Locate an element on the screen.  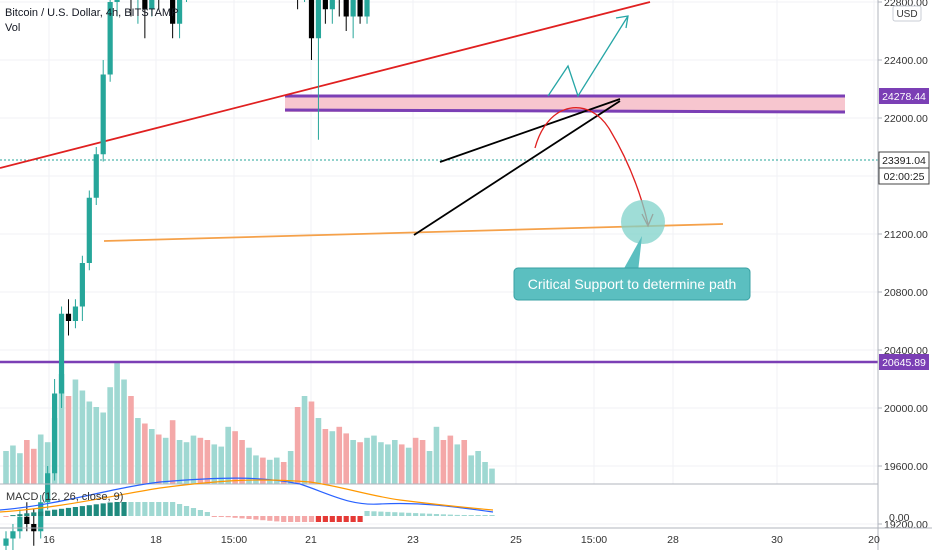
y-tick-label: 20800.00 is located at coordinates (906, 293).